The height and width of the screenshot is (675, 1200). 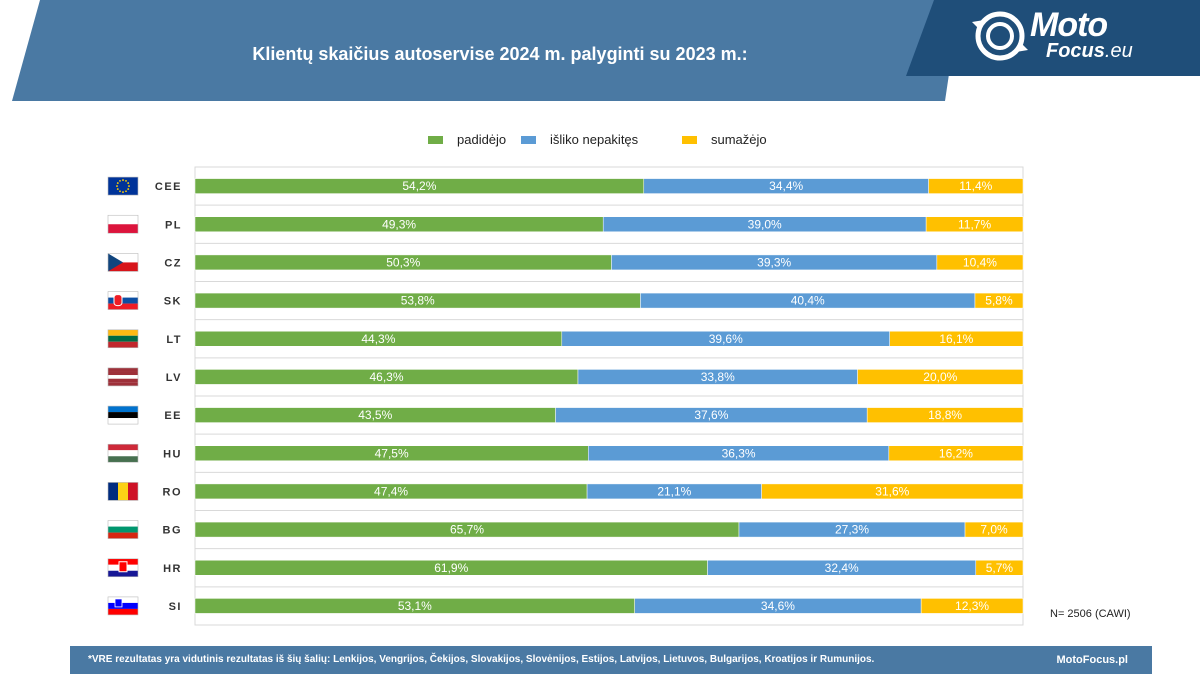 I want to click on header-band, so click(x=486, y=50).